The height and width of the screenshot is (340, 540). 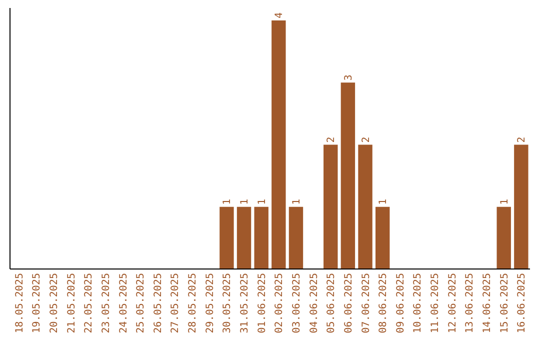 I want to click on x-tick-label: 12.06.2025, so click(x=452, y=303).